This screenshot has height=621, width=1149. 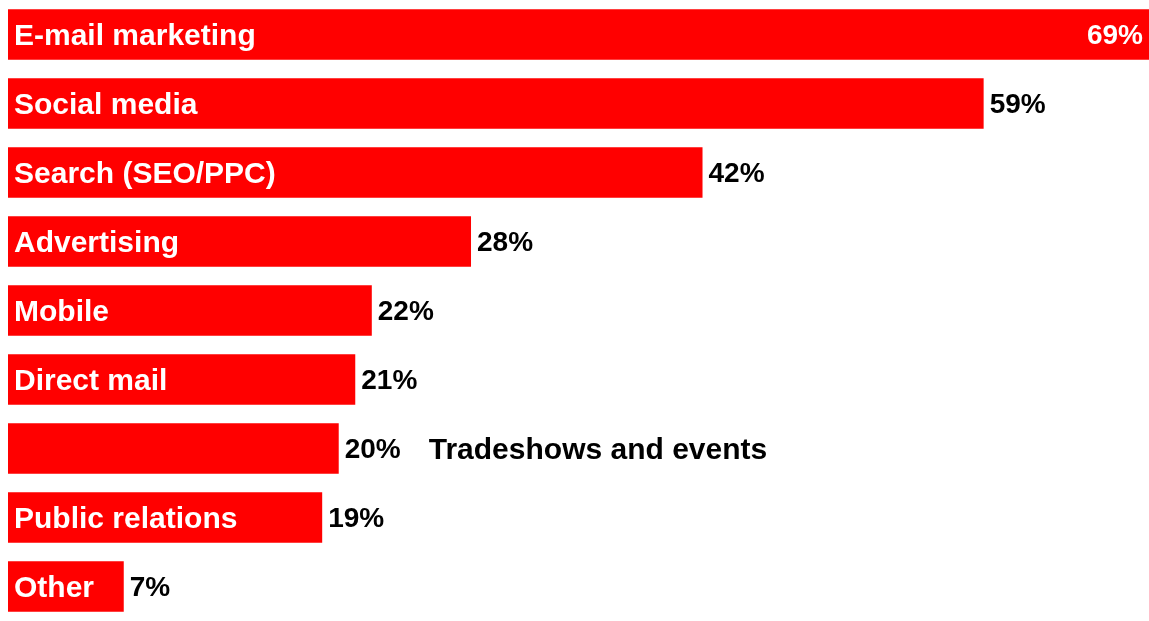 What do you see at coordinates (389, 379) in the screenshot?
I see `data-label: 21%` at bounding box center [389, 379].